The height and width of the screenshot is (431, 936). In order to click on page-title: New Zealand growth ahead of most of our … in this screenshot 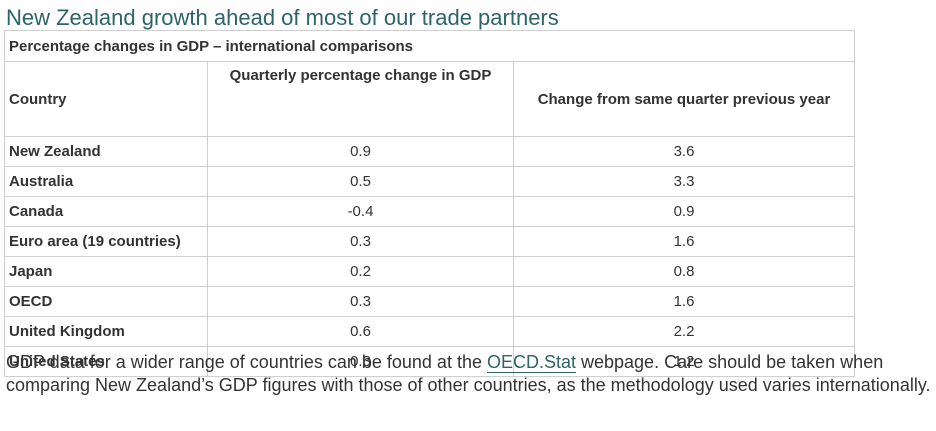, I will do `click(282, 17)`.